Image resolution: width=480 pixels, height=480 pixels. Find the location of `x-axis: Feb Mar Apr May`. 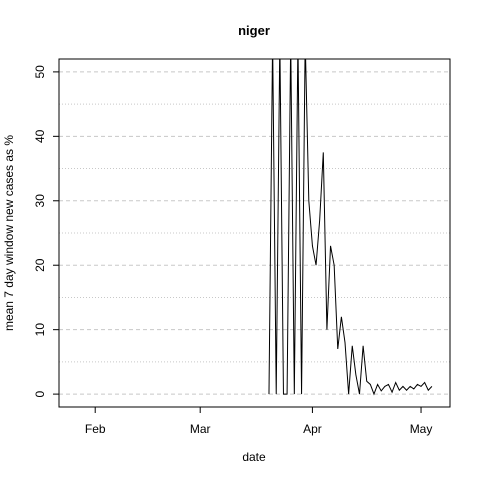

x-axis: Feb Mar Apr May is located at coordinates (259, 421).